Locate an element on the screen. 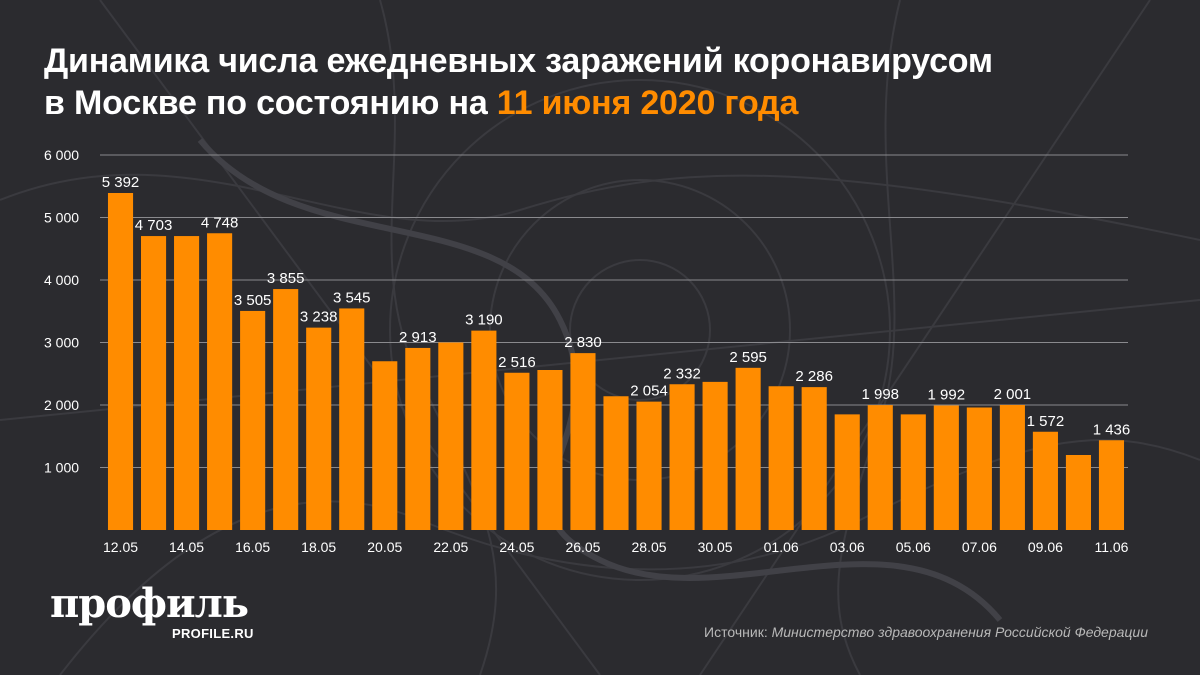 Image resolution: width=1200 pixels, height=675 pixels. data-label: 2 332 is located at coordinates (682, 373).